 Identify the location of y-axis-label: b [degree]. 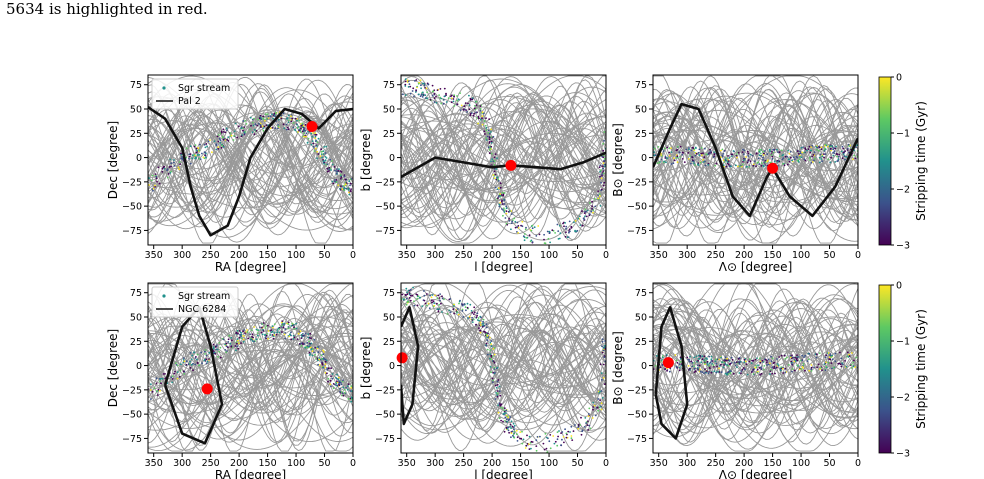
(366, 160).